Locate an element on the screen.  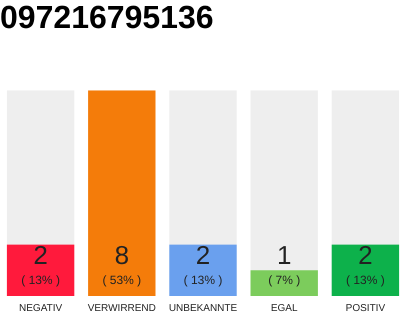
x-tick-label: VERWIRREND is located at coordinates (122, 308).